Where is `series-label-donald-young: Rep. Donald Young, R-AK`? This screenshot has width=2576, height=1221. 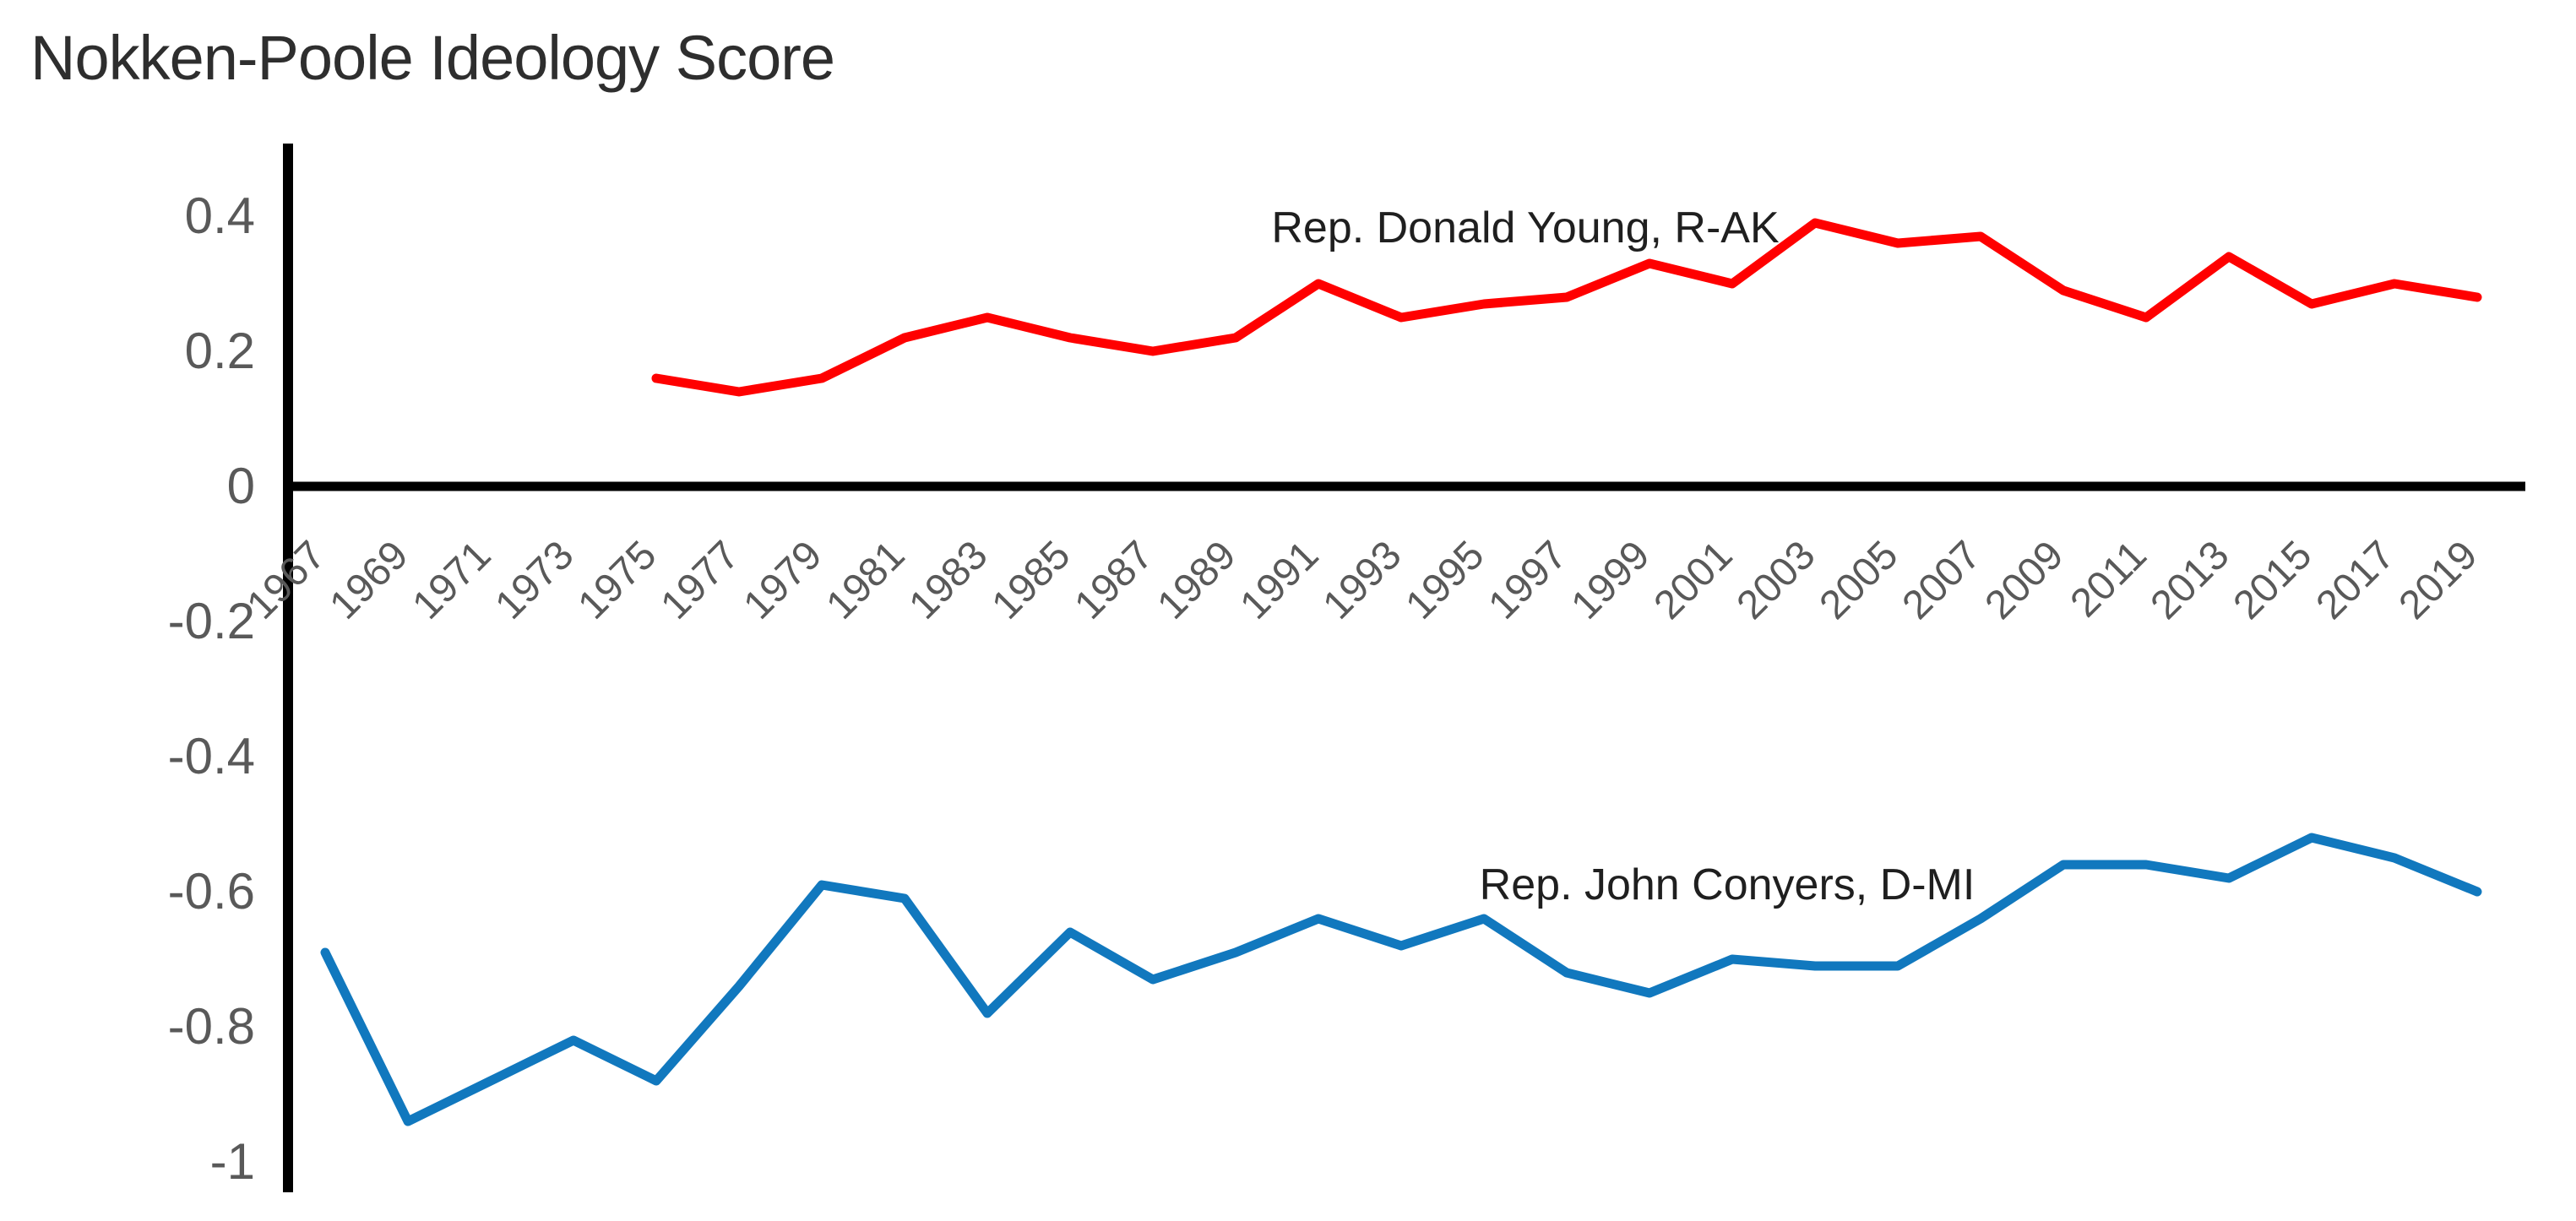 series-label-donald-young: Rep. Donald Young, R-AK is located at coordinates (1525, 228).